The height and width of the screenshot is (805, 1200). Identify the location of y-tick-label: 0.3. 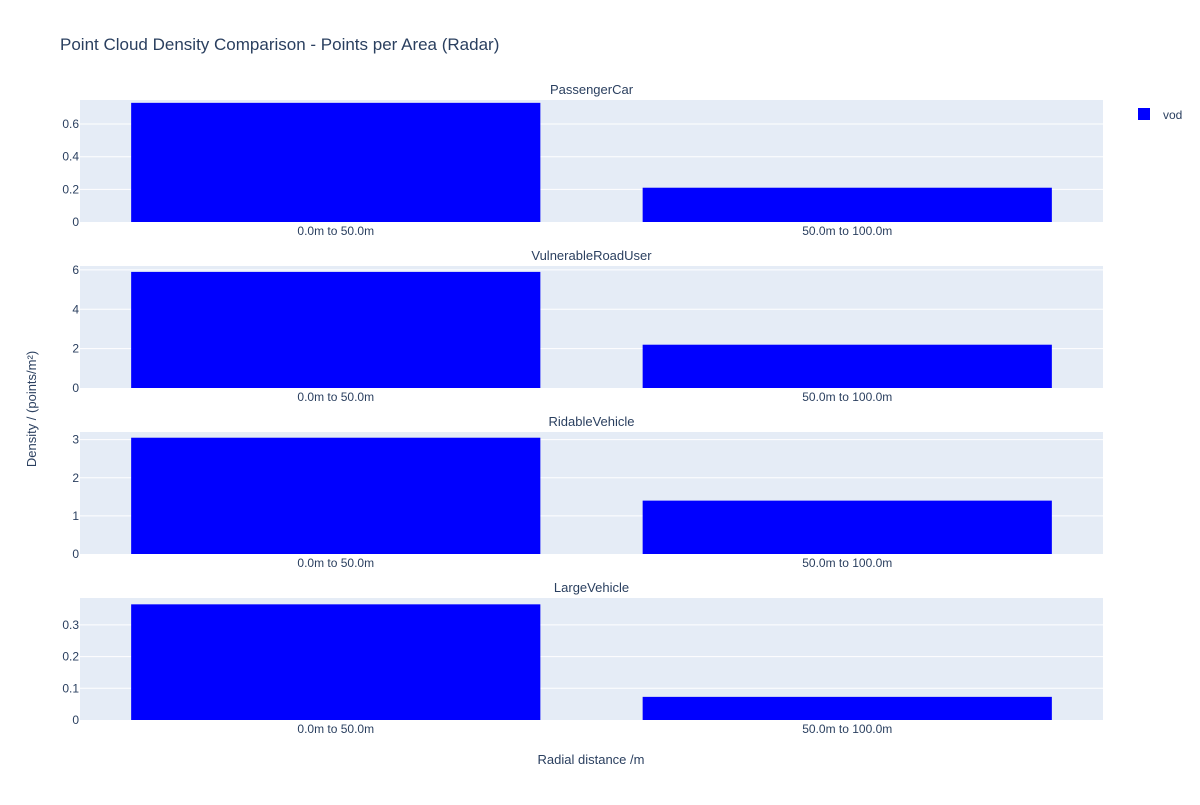
(70, 625).